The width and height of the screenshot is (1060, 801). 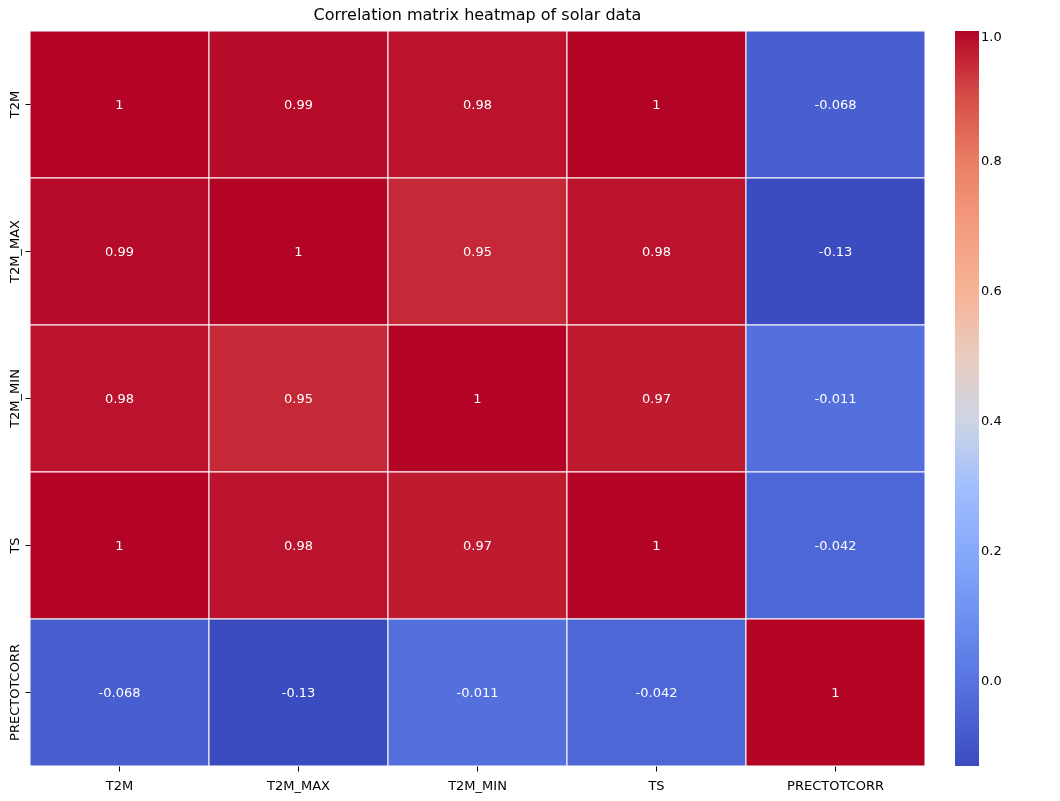 I want to click on color-bar-label: 1.0, so click(x=991, y=36).